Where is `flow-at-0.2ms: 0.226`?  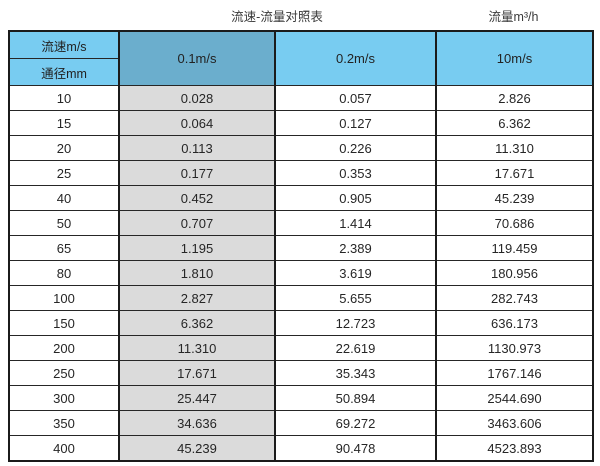
flow-at-0.2ms: 0.226 is located at coordinates (355, 148).